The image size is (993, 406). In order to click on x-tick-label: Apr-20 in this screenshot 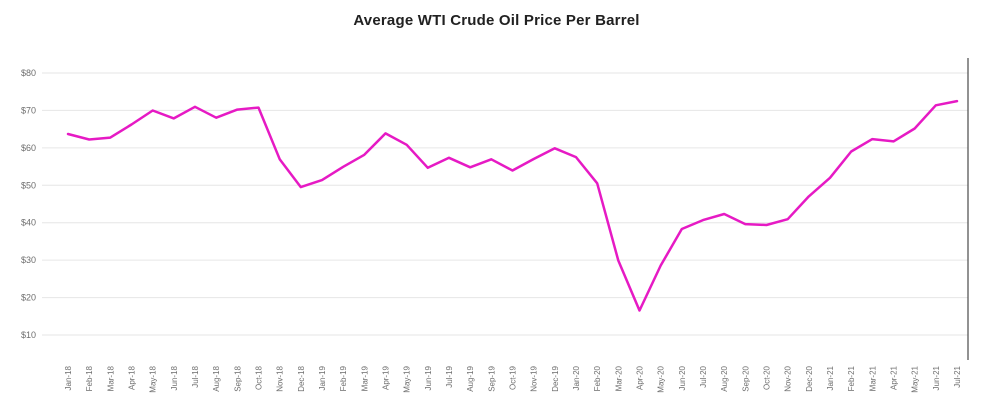, I will do `click(640, 377)`.